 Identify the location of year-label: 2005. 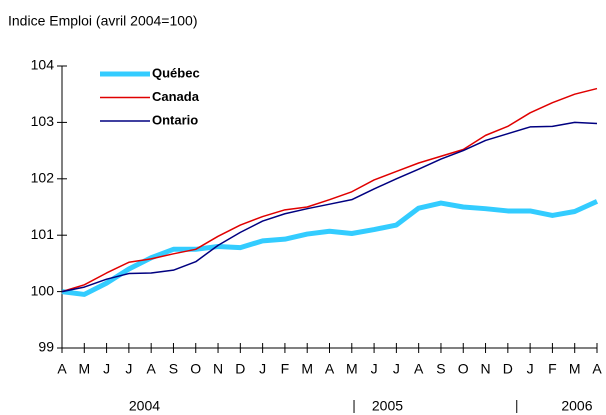
(387, 406).